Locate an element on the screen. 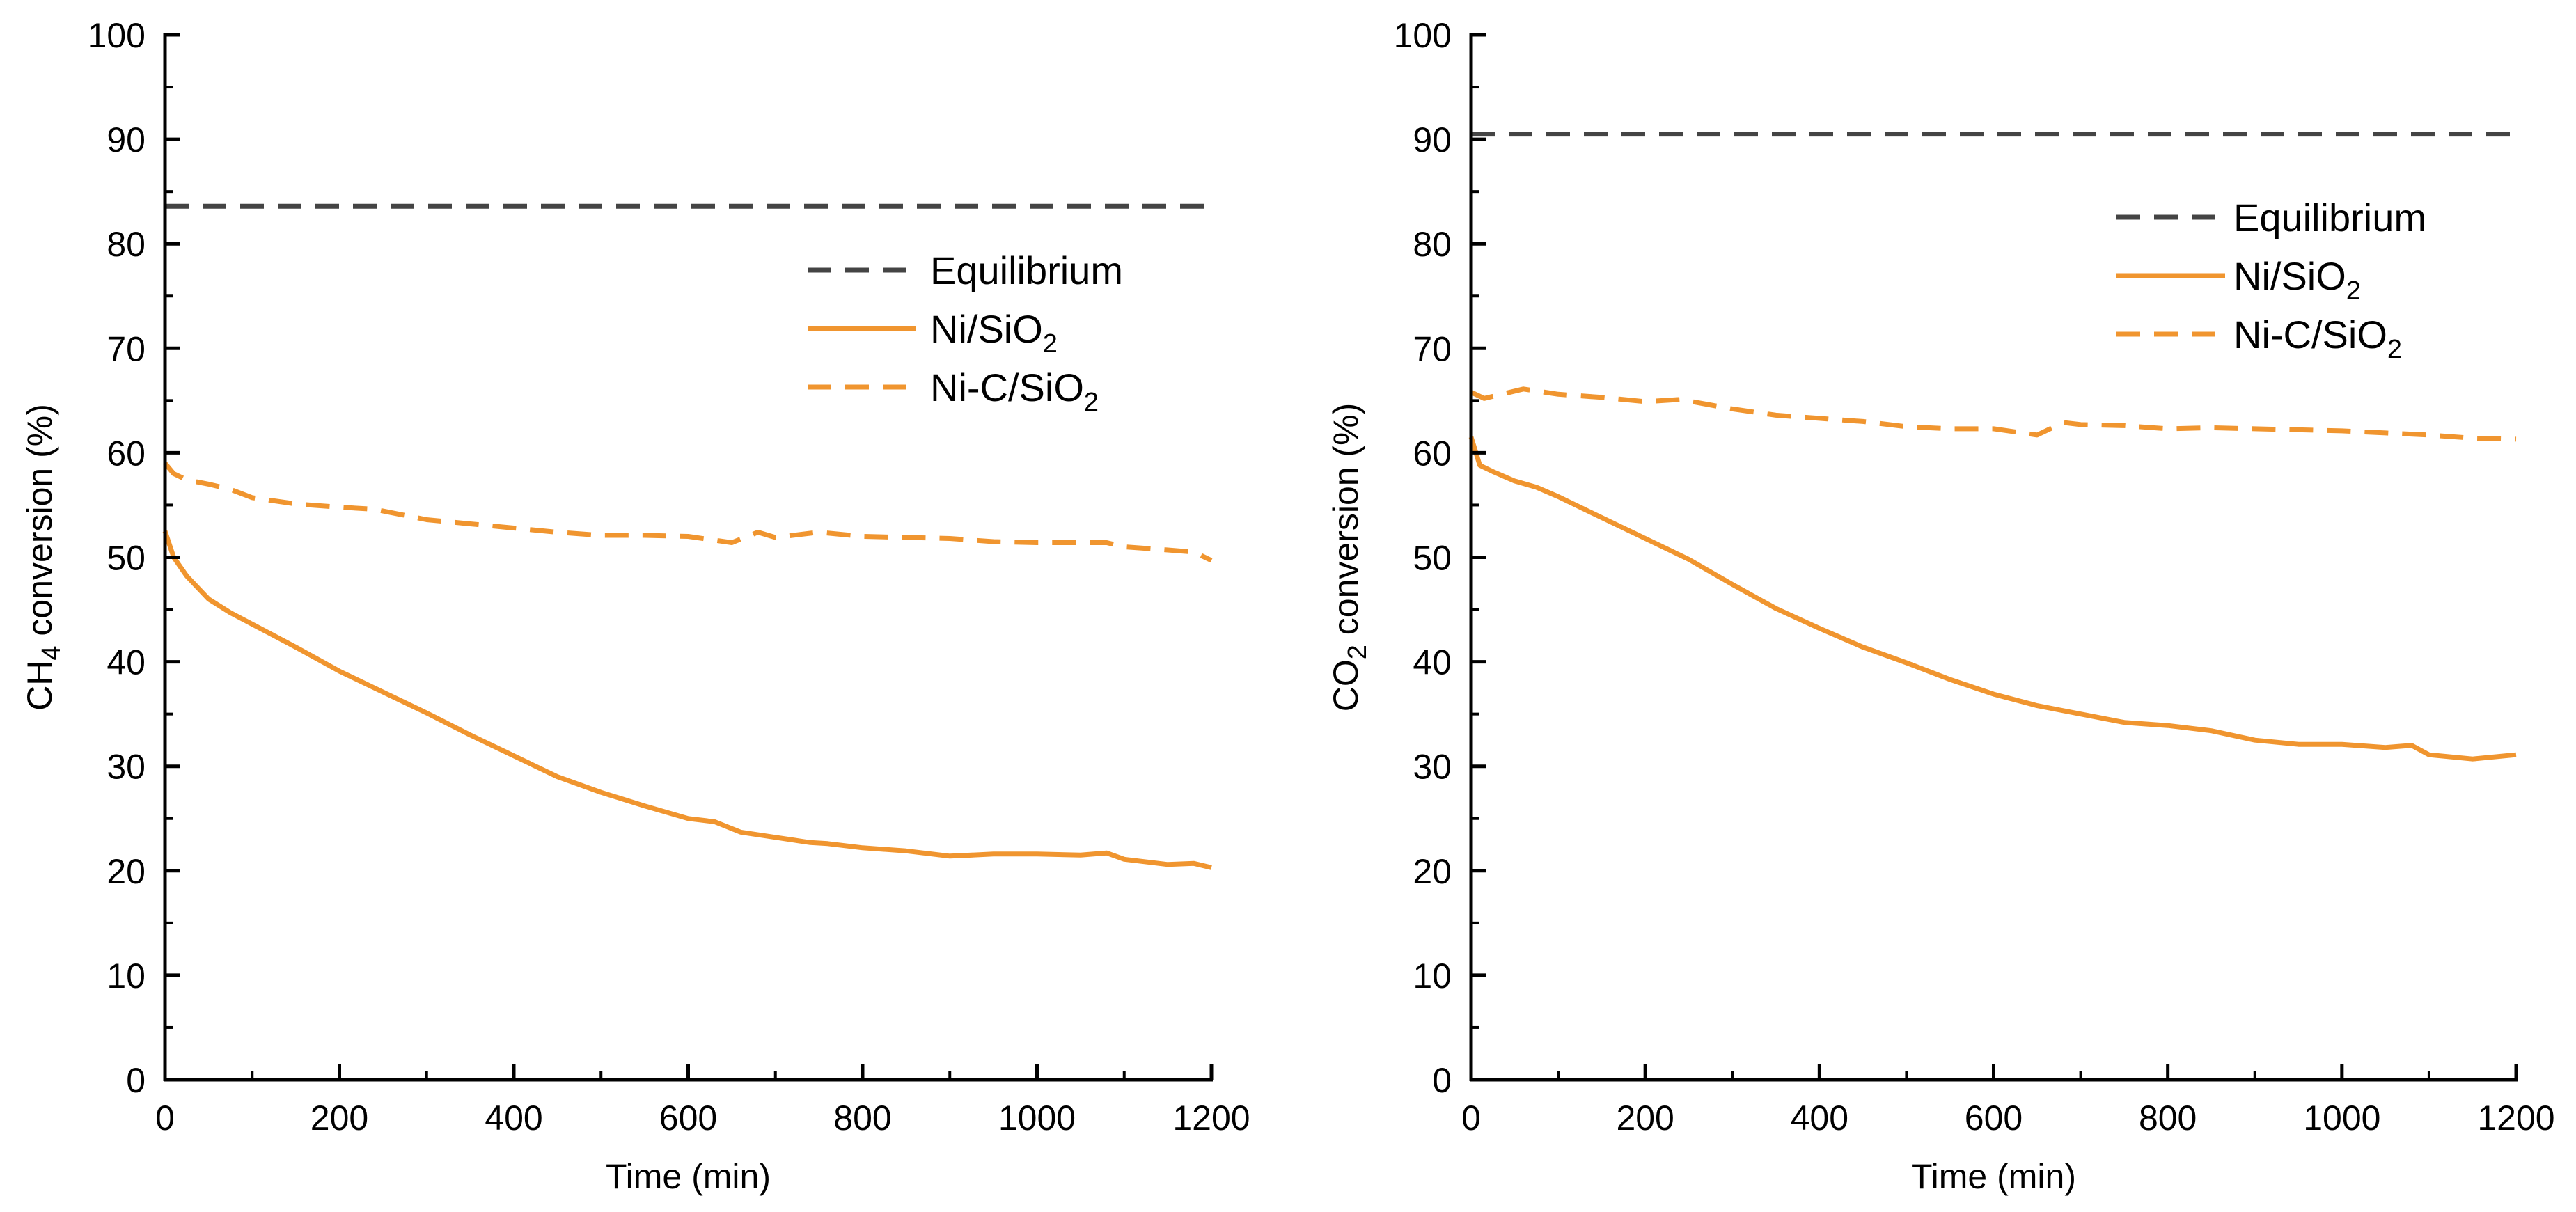 The width and height of the screenshot is (2576, 1212). y-axis-title: CO2 conversion (%) is located at coordinates (1349, 557).